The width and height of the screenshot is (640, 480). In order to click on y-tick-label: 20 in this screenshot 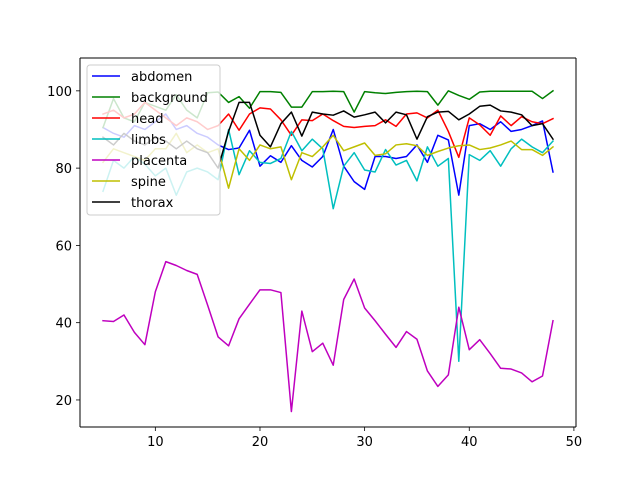, I will do `click(63, 401)`.